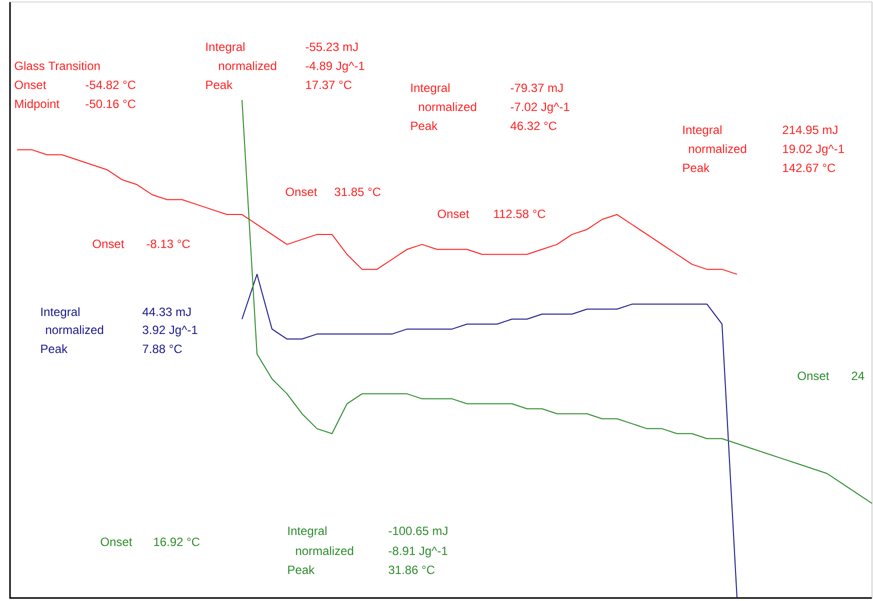  What do you see at coordinates (418, 531) in the screenshot?
I see `annotation: -100.65 mJ` at bounding box center [418, 531].